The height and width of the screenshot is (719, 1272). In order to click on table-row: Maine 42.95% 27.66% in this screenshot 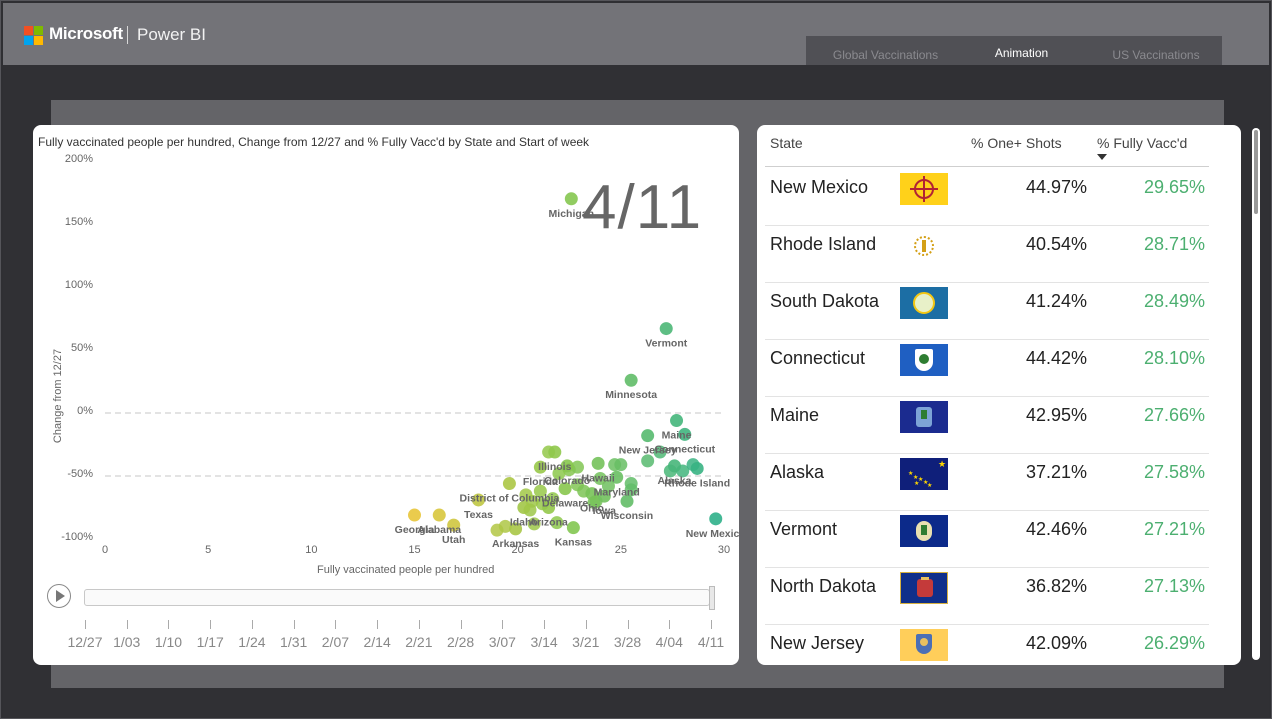, I will do `click(987, 425)`.